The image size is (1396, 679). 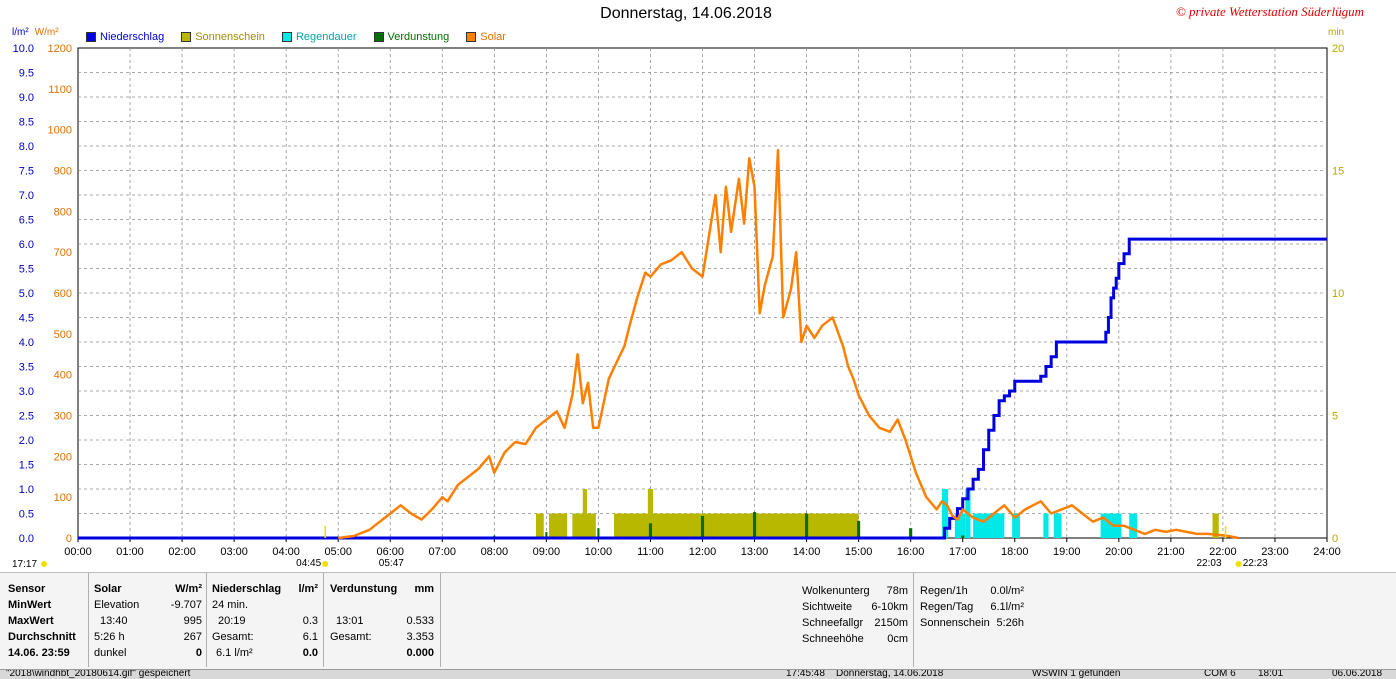 What do you see at coordinates (1269, 11) in the screenshot?
I see `copyright-label: © private Wetterstation Süderlügum` at bounding box center [1269, 11].